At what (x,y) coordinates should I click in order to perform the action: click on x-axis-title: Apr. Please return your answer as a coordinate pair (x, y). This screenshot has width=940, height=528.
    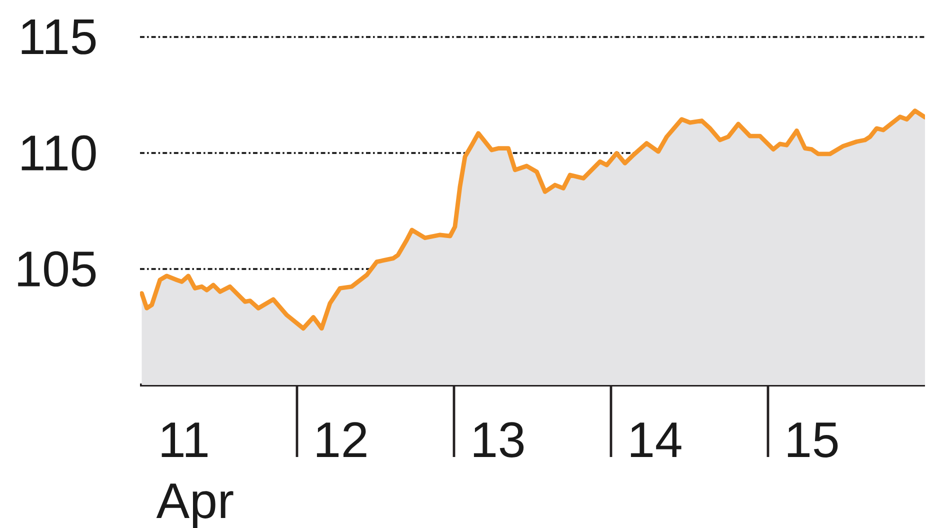
    Looking at the image, I should click on (195, 506).